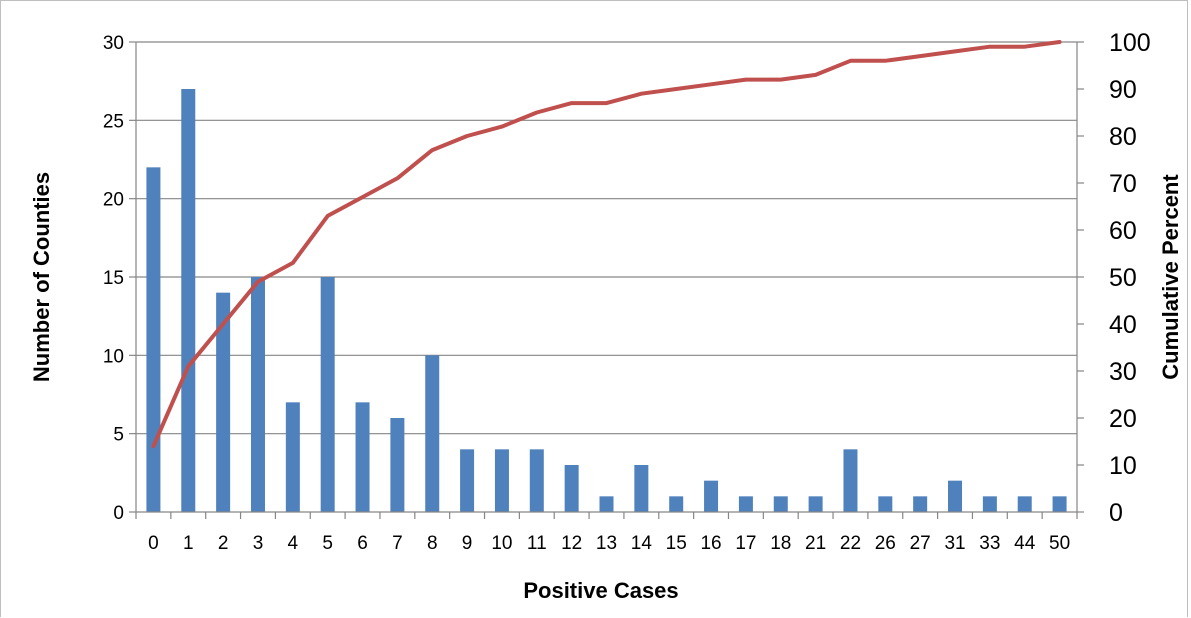 The image size is (1191, 618). I want to click on x-tick-label: 13, so click(606, 543).